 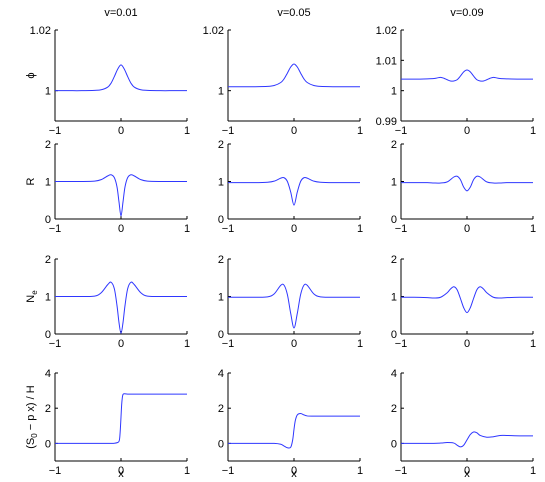 I want to click on panel-r0-c1: 1 1.02 −1 0 1, so click(x=283, y=81).